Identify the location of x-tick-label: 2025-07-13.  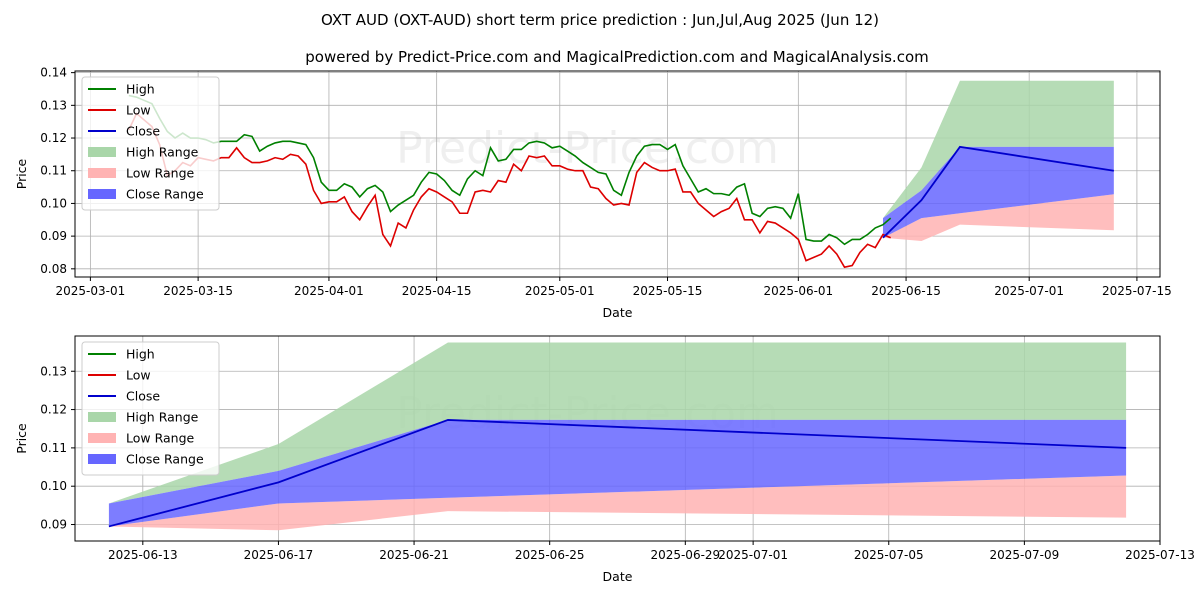
(1160, 555).